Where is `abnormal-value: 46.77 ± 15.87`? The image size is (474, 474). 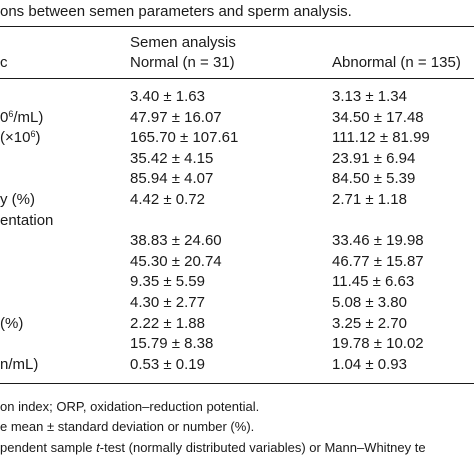
abnormal-value: 46.77 ± 15.87 is located at coordinates (378, 261).